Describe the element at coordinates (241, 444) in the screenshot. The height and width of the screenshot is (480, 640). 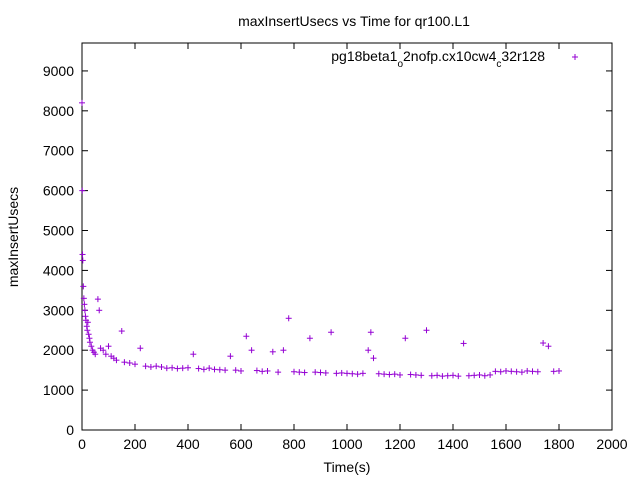
I see `x-tick-label: 600` at that location.